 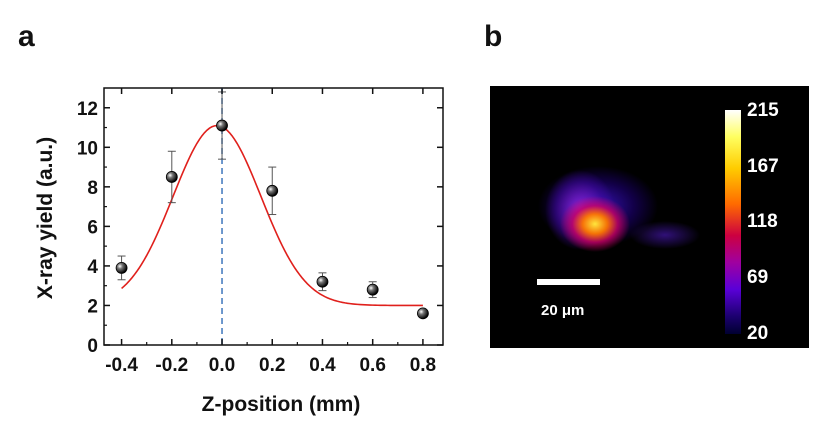 What do you see at coordinates (493, 36) in the screenshot?
I see `panel-b-label: b` at bounding box center [493, 36].